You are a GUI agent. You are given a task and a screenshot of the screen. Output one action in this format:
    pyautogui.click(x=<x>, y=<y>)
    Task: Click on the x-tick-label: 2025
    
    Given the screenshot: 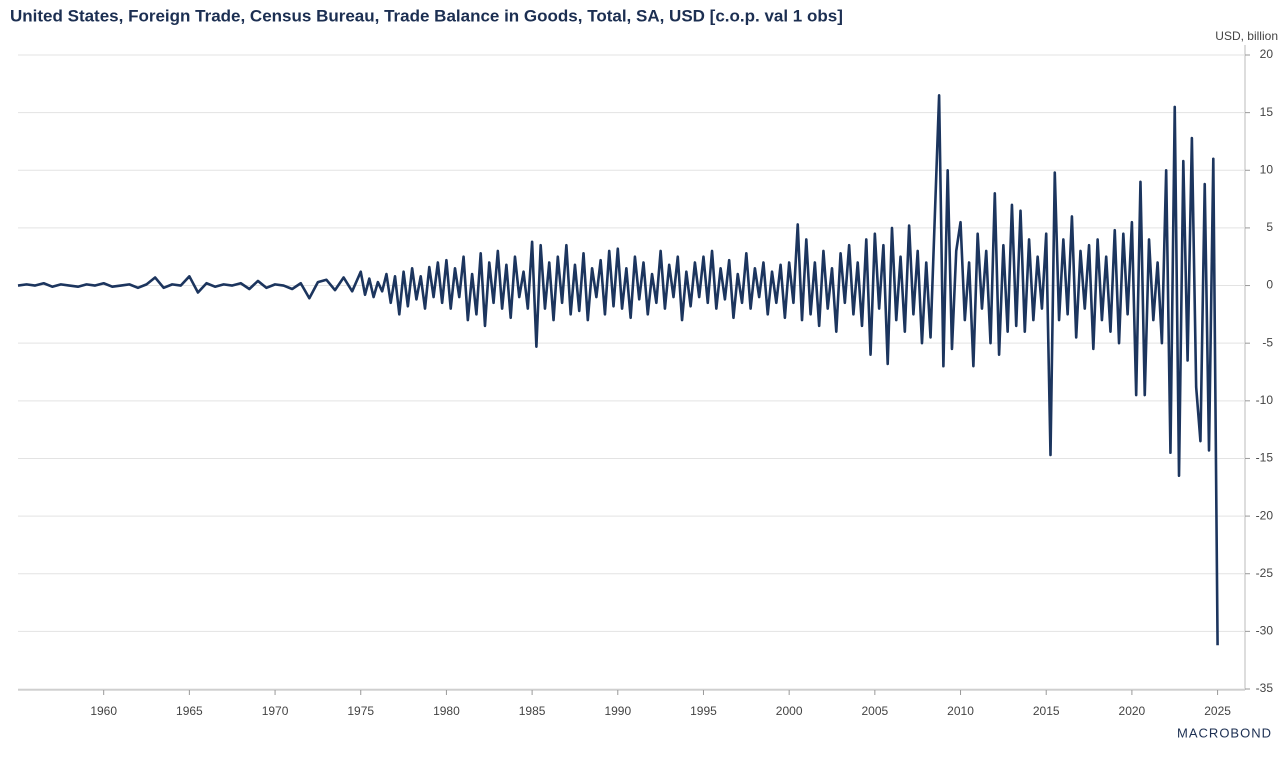 What is the action you would take?
    pyautogui.click(x=1217, y=711)
    